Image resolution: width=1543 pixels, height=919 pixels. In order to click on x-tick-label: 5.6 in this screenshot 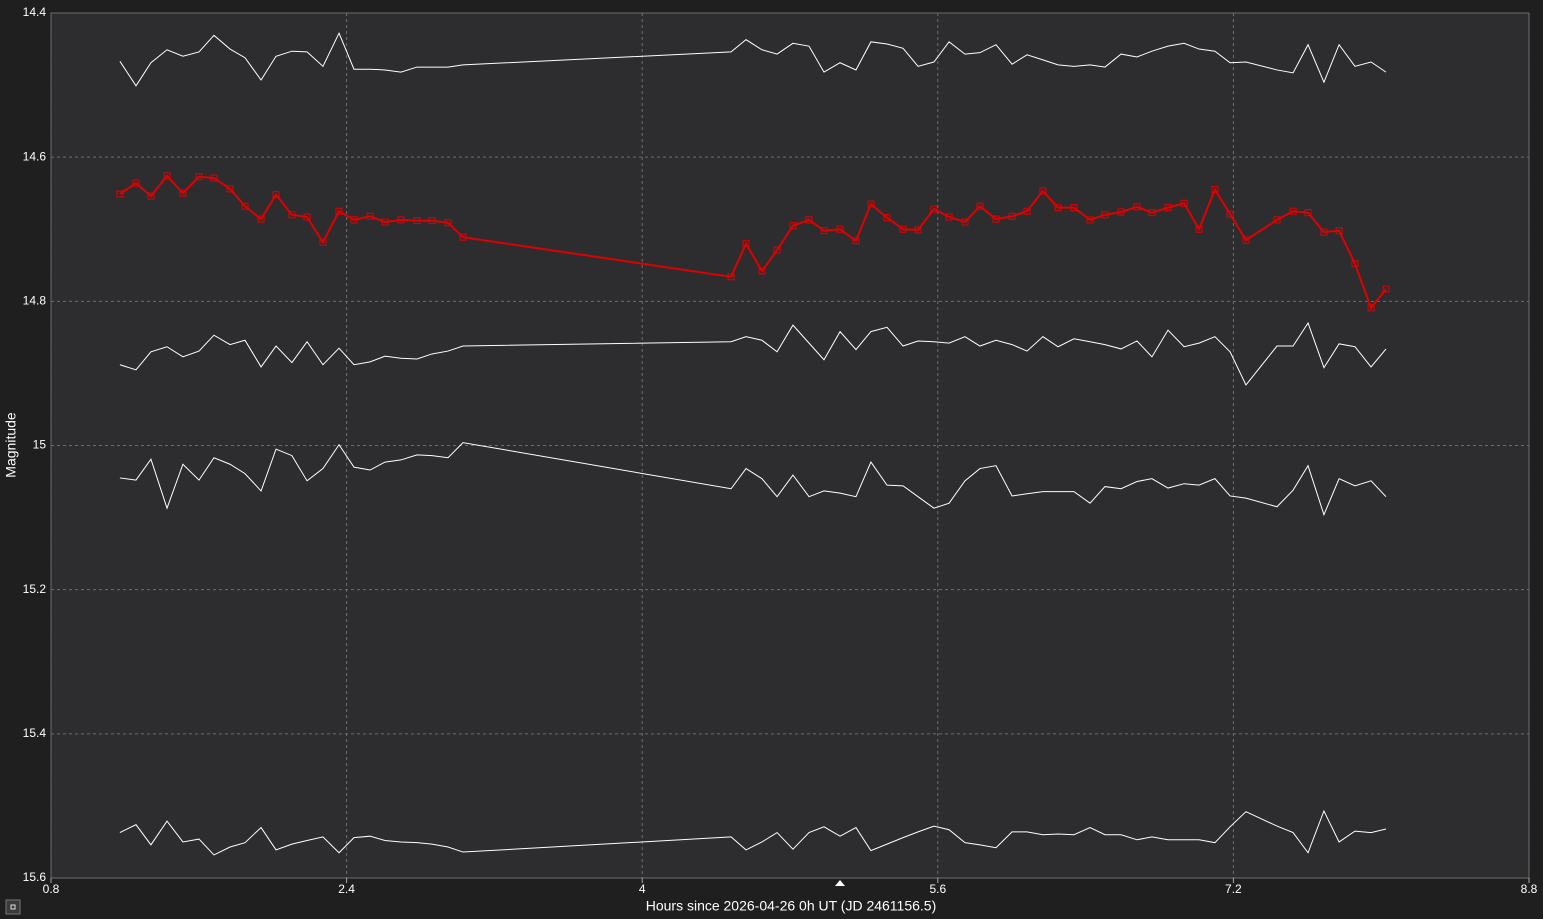, I will do `click(937, 889)`.